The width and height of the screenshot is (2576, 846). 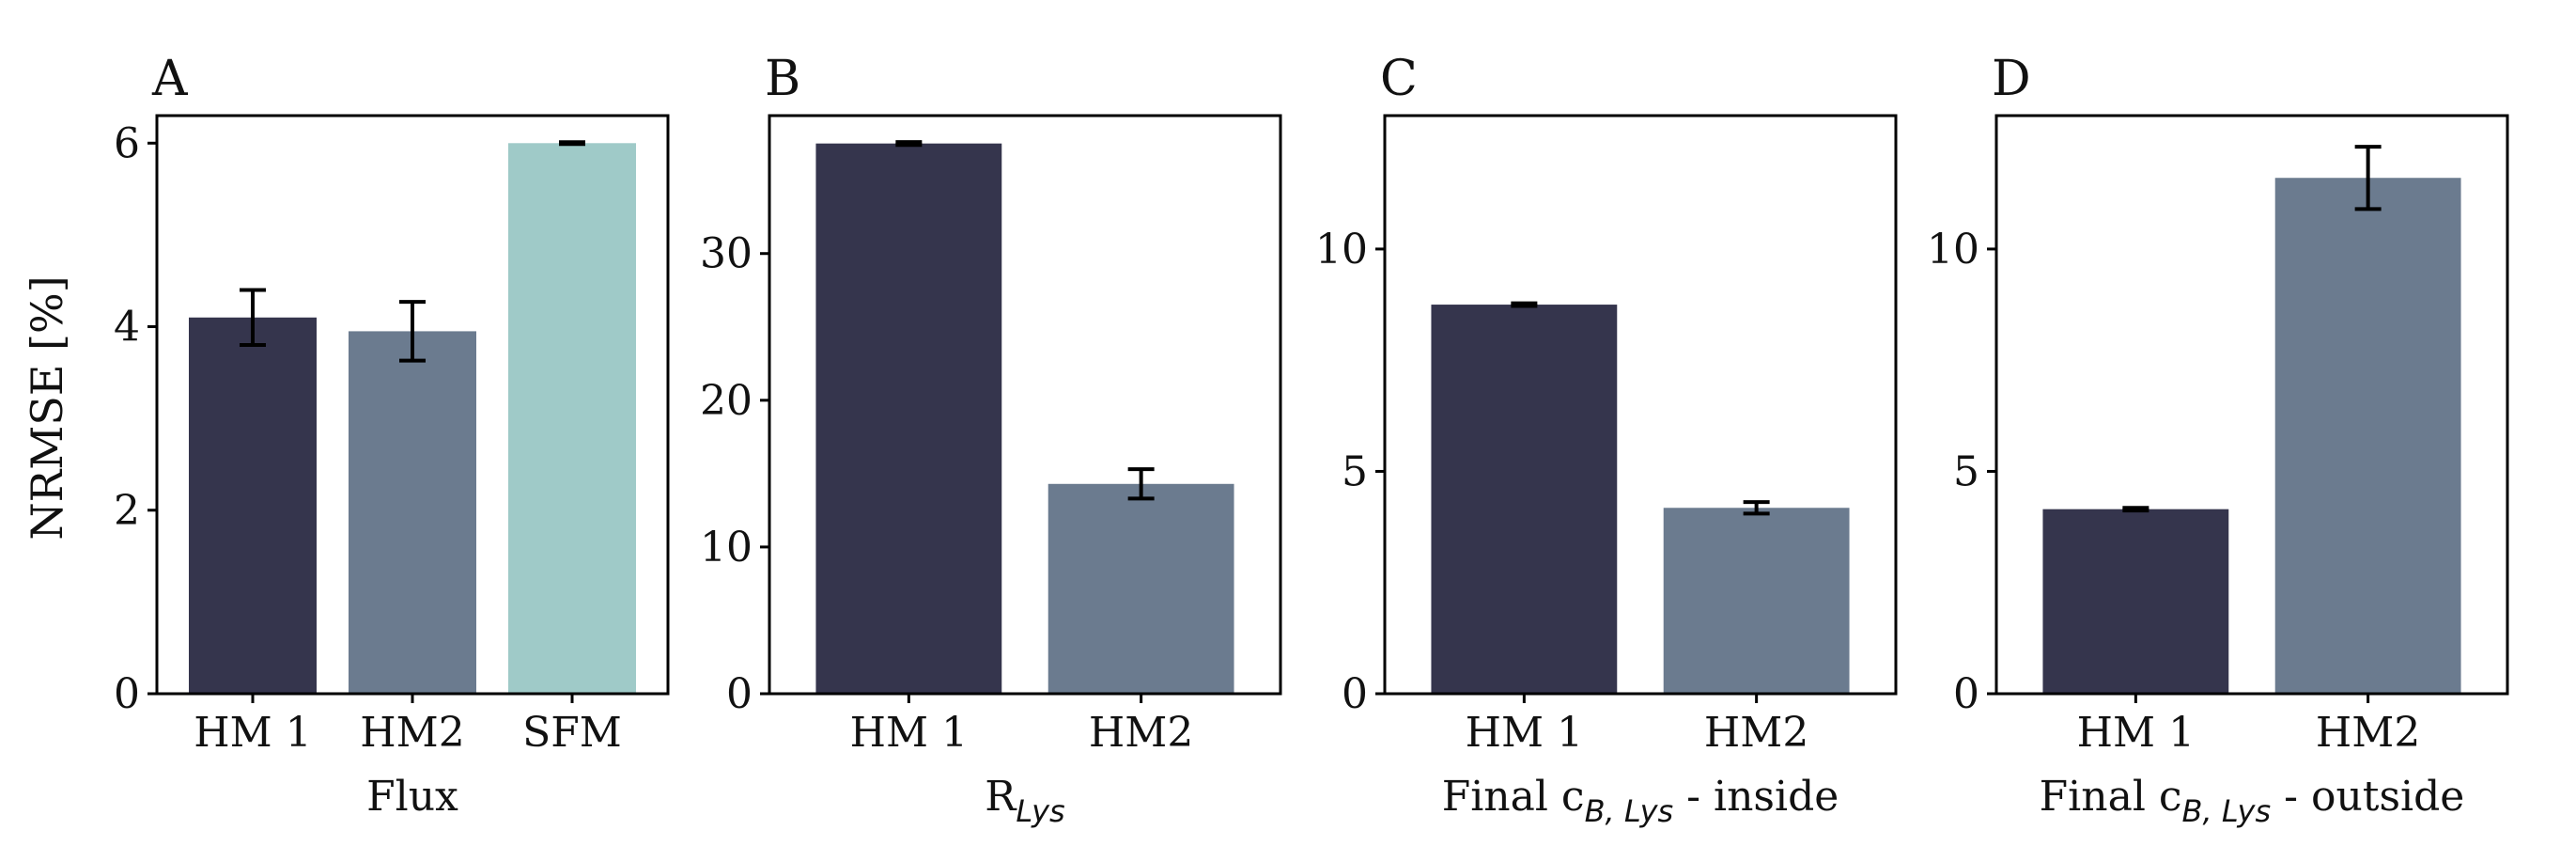 What do you see at coordinates (1756, 797) in the screenshot?
I see `x-axis-label-suffix: - inside` at bounding box center [1756, 797].